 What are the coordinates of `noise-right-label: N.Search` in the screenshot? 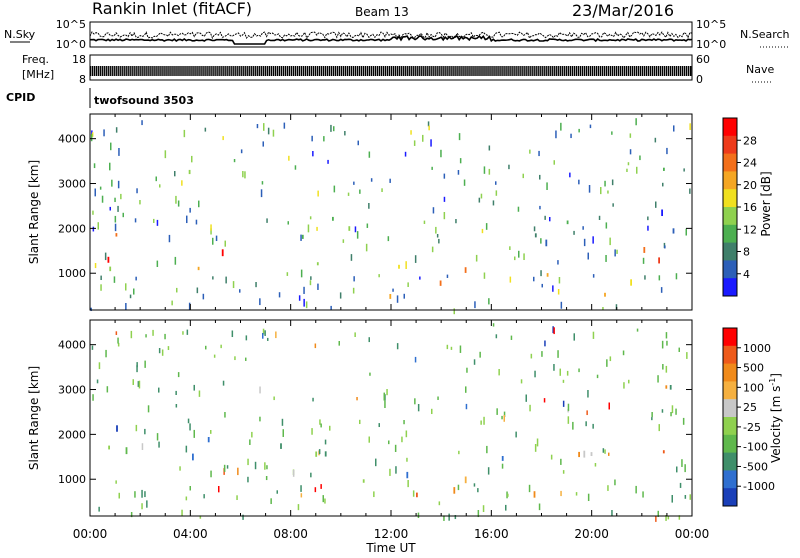 It's located at (765, 34).